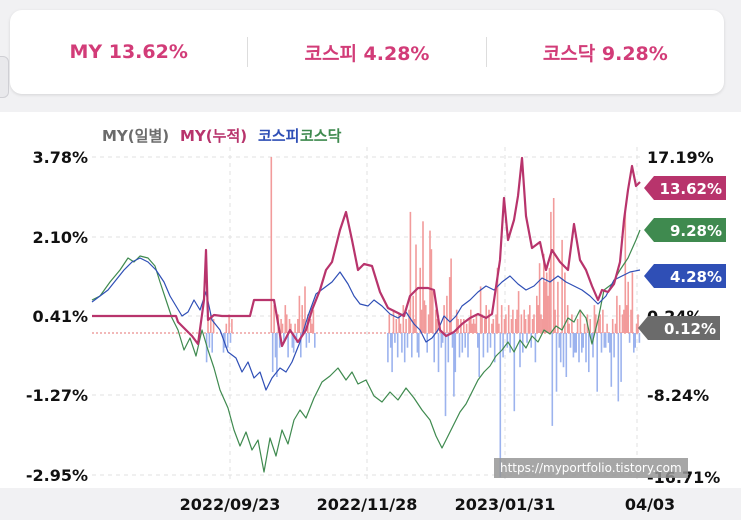 This screenshot has width=741, height=520. I want to click on summary-kospi-return: 코스피 4.28%, so click(367, 53).